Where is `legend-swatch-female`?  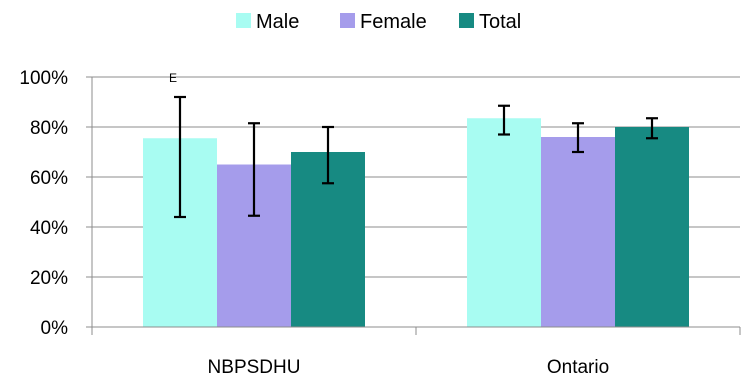 legend-swatch-female is located at coordinates (347, 20).